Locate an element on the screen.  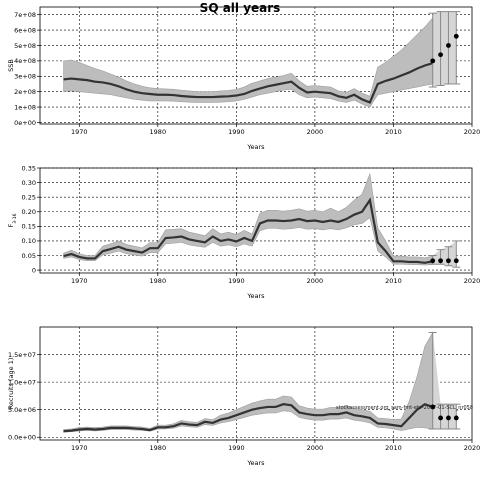
y-tick-label: 0e+00 is located at coordinates (25, 123).